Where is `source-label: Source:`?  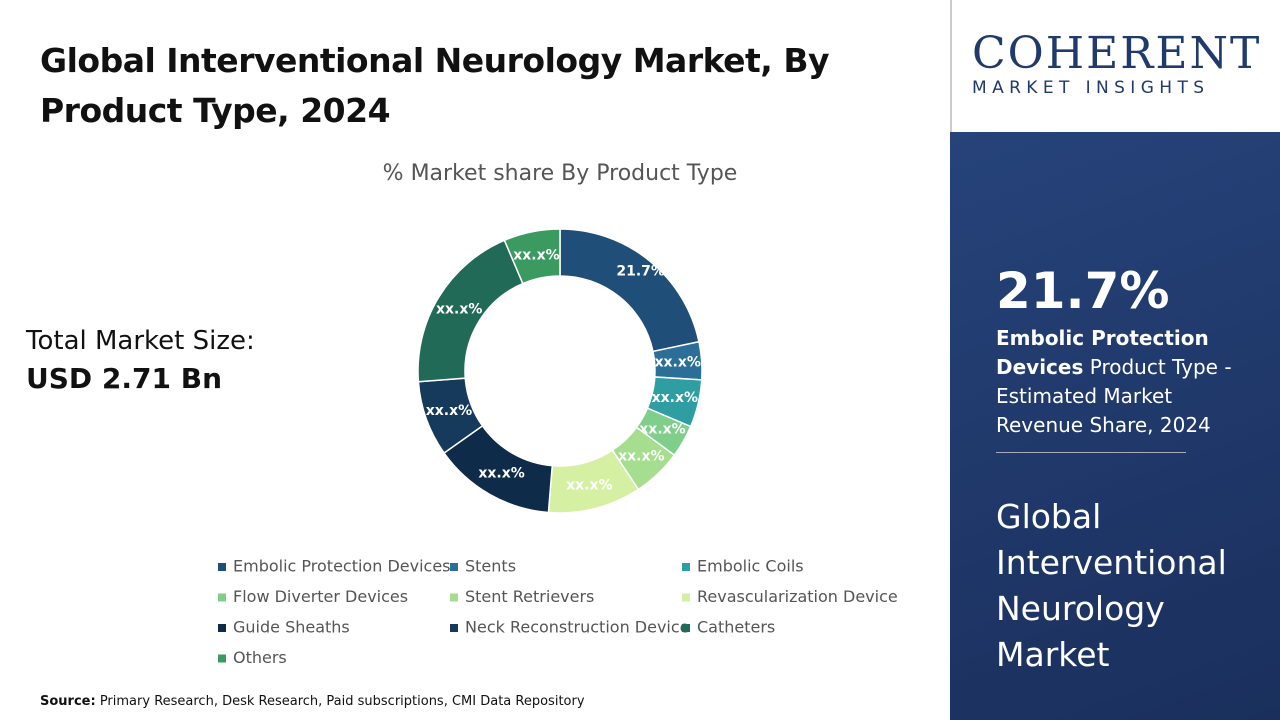
source-label: Source: is located at coordinates (68, 701).